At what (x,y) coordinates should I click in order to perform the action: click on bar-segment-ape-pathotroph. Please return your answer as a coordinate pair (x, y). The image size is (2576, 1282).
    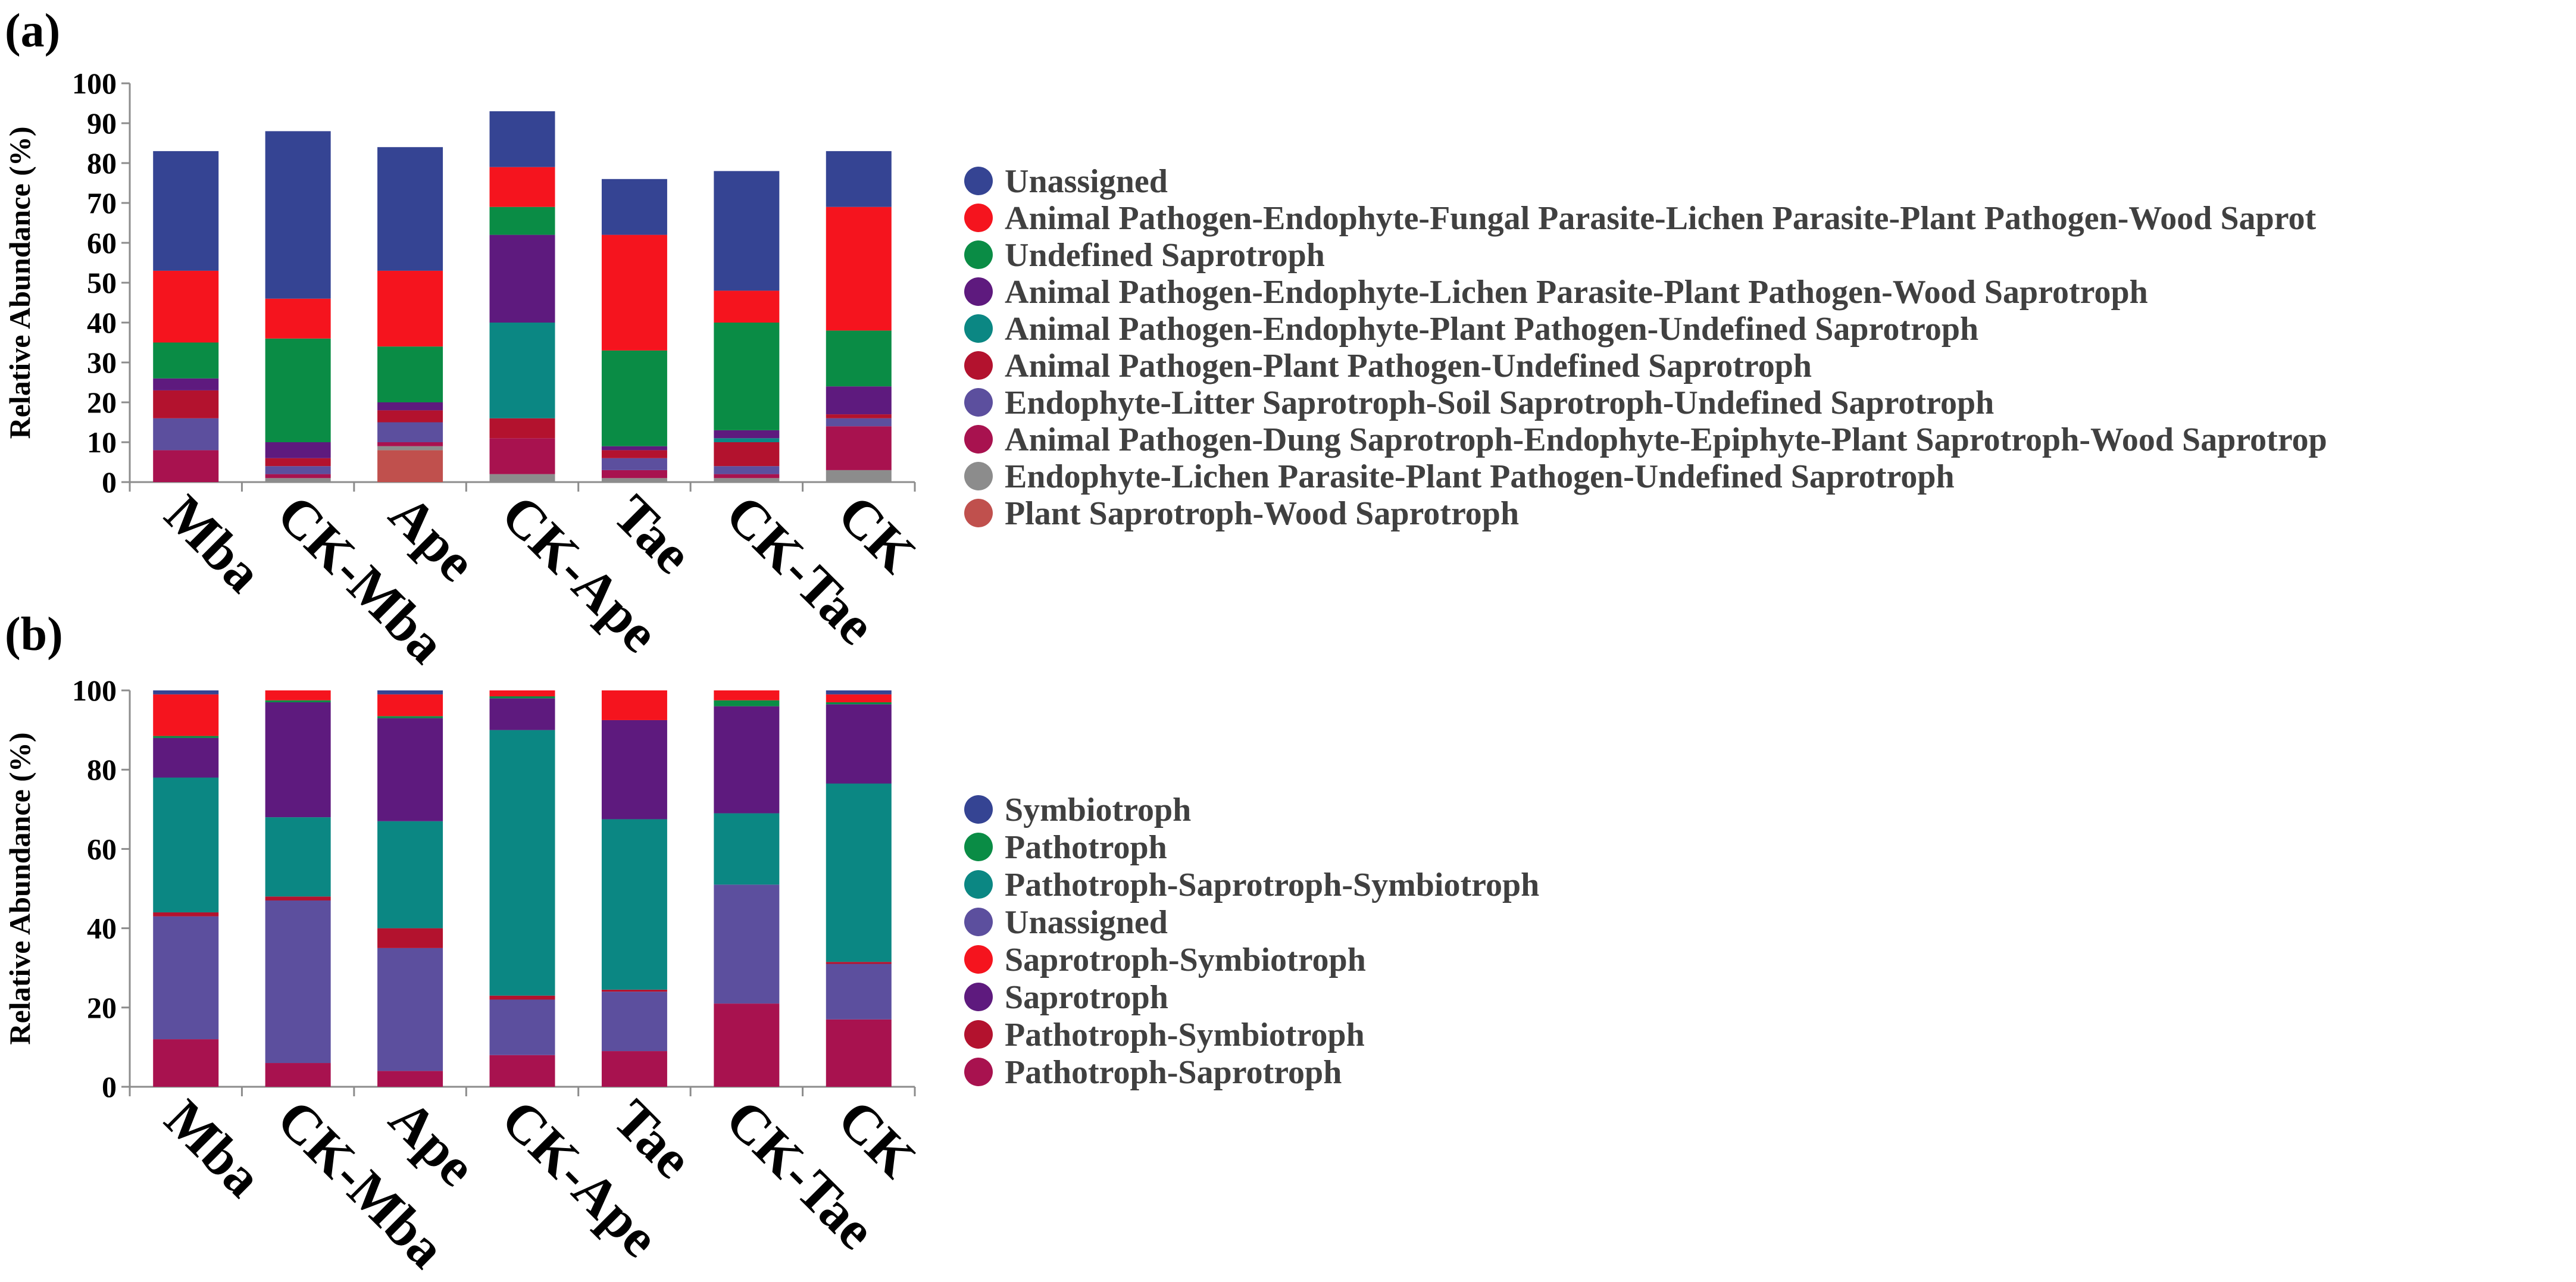
    Looking at the image, I should click on (410, 717).